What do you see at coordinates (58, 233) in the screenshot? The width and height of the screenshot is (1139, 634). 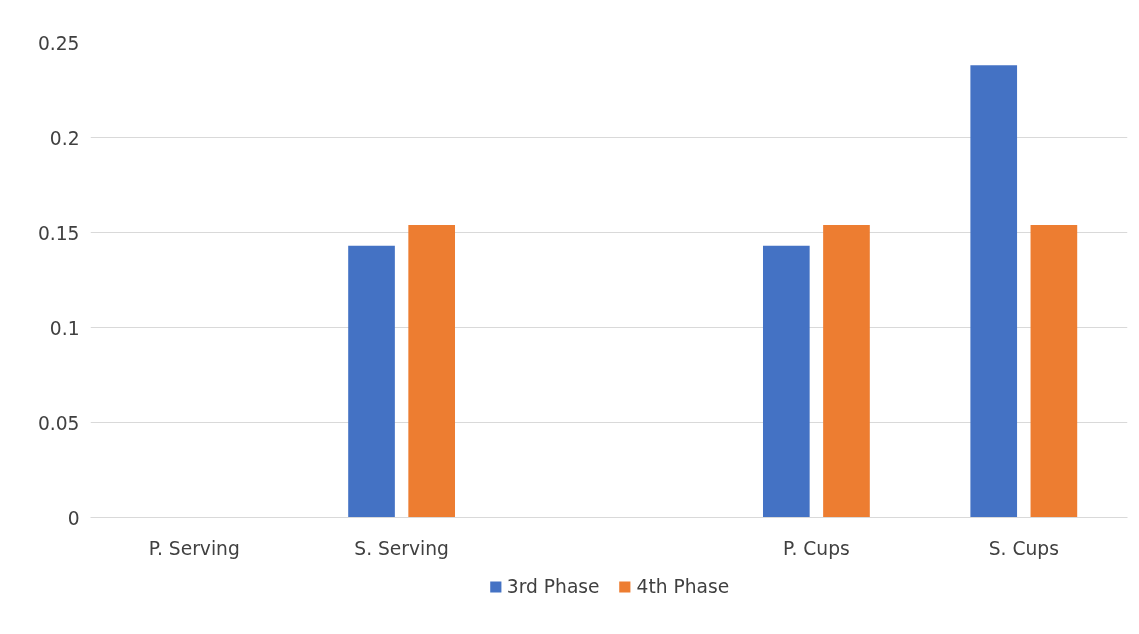 I see `y-tick-label: 0.15` at bounding box center [58, 233].